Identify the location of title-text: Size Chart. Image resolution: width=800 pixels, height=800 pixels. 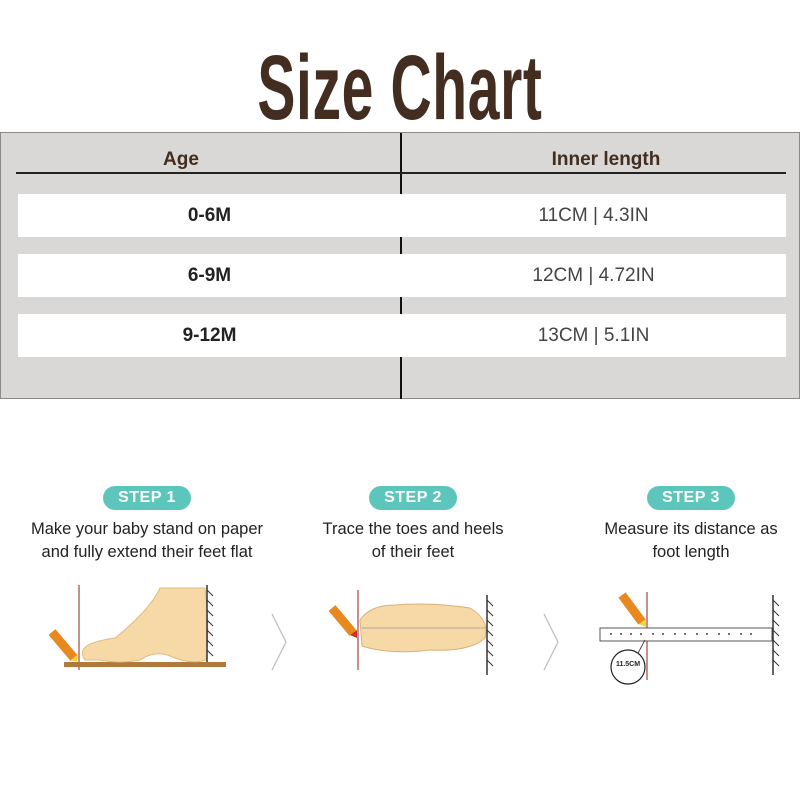
(400, 88).